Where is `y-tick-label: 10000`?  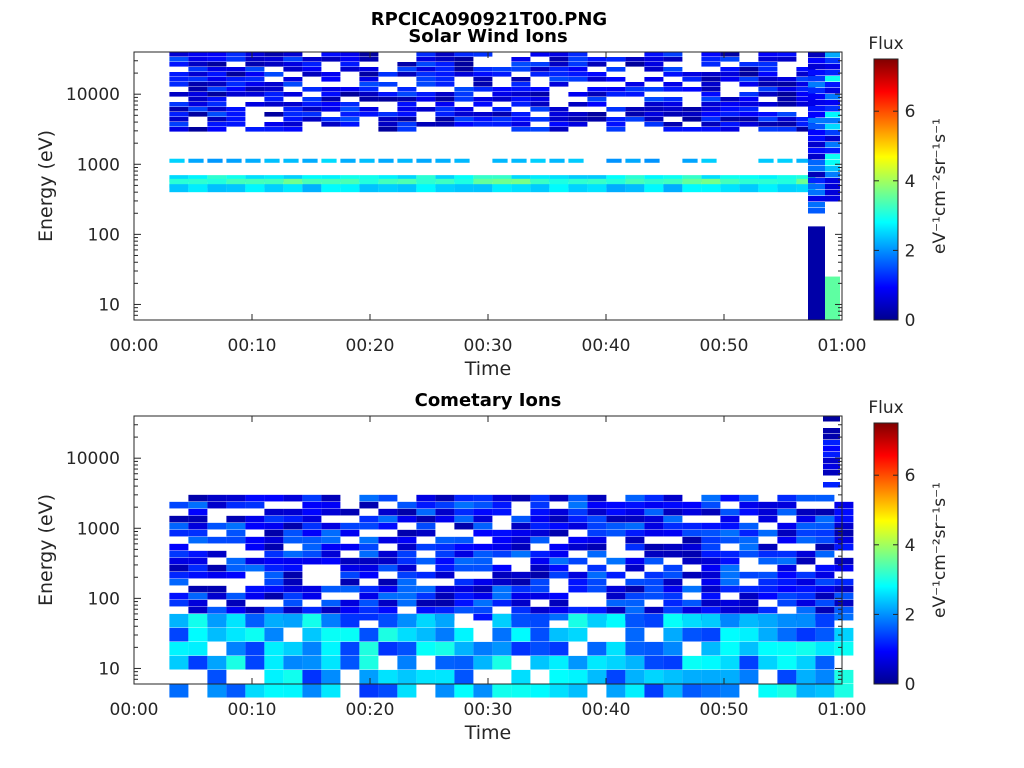
y-tick-label: 10000 is located at coordinates (93, 95).